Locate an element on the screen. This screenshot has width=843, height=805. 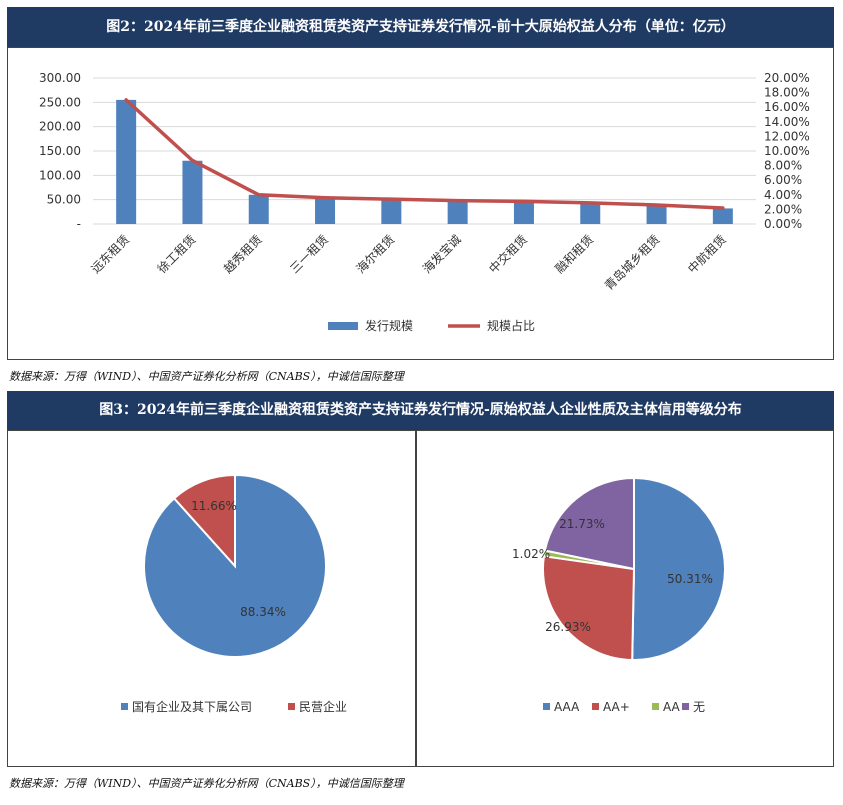
y-right-tick-label: 10.00% is located at coordinates (787, 151).